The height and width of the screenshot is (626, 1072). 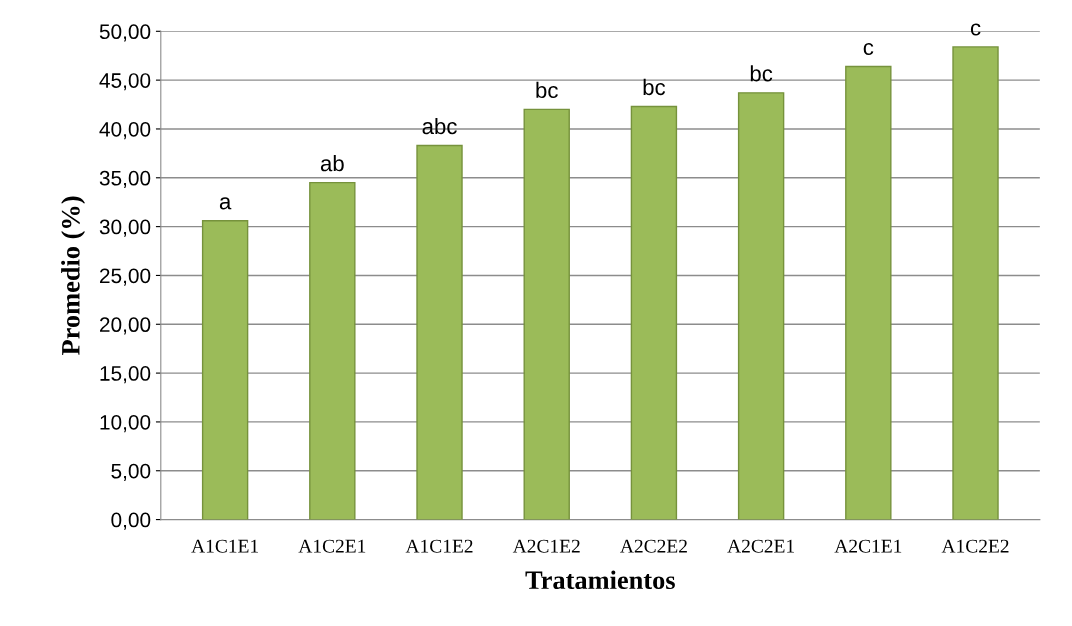 I want to click on x-tick-label: A1C1E2, so click(x=439, y=546).